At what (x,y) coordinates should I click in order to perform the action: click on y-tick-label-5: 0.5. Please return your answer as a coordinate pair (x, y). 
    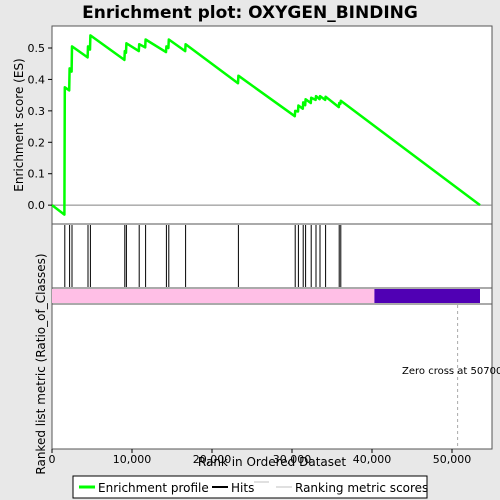
    Looking at the image, I should click on (37, 48).